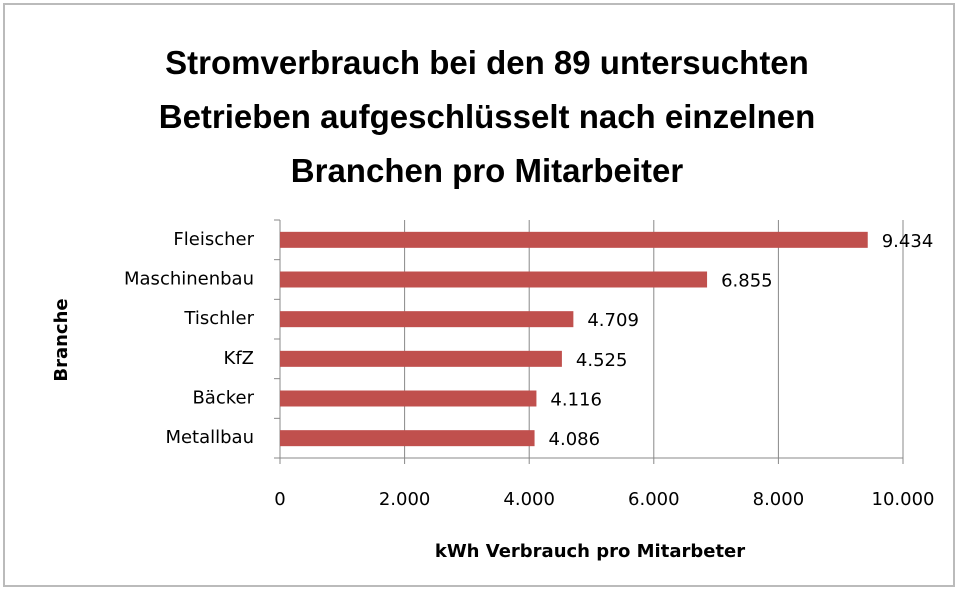 The width and height of the screenshot is (958, 590). I want to click on data-label: 9.434, so click(908, 241).